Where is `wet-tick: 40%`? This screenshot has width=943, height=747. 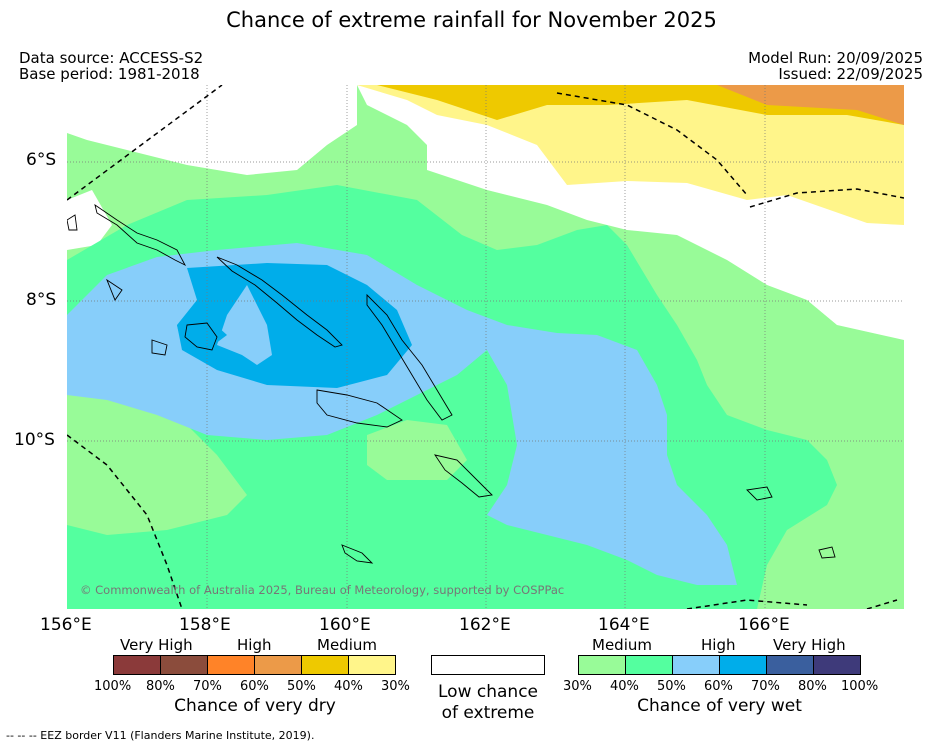
wet-tick: 40% is located at coordinates (624, 686).